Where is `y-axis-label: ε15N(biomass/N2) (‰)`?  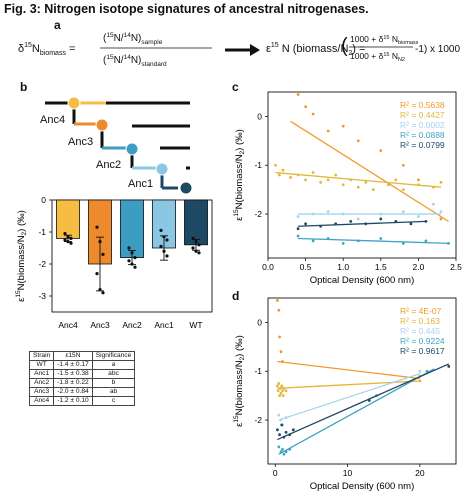 y-axis-label: ε15N(biomass/N2) (‰) is located at coordinates (239, 381).